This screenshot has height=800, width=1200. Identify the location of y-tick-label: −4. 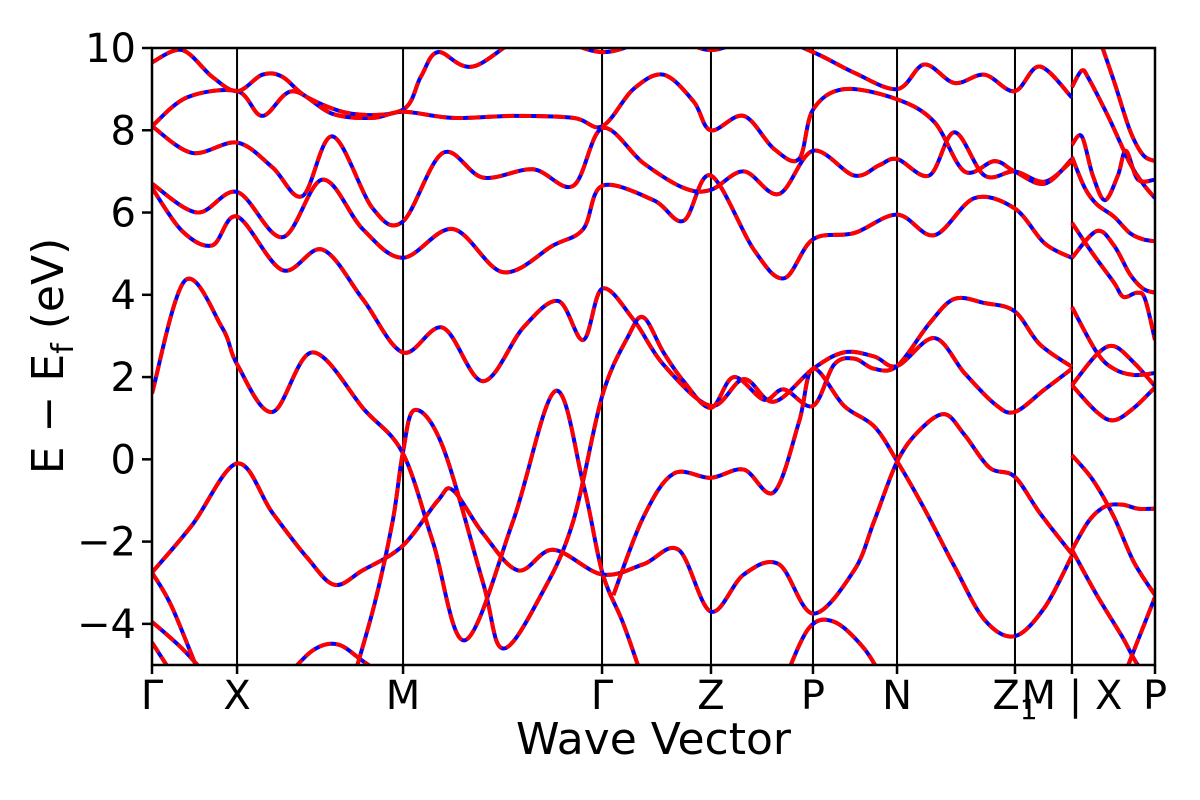
(106, 625).